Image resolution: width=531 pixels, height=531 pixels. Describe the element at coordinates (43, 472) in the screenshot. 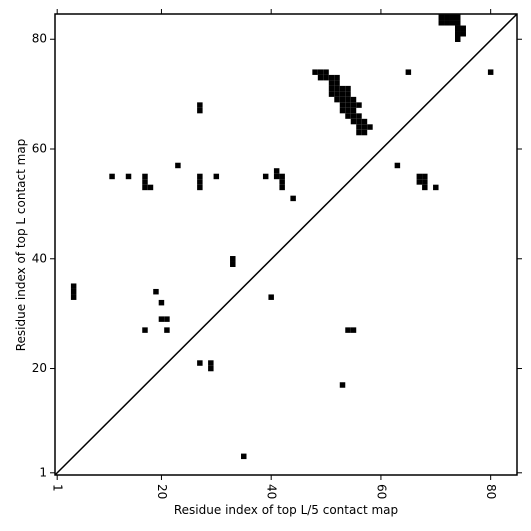

I see `y-tick-label: 1` at that location.